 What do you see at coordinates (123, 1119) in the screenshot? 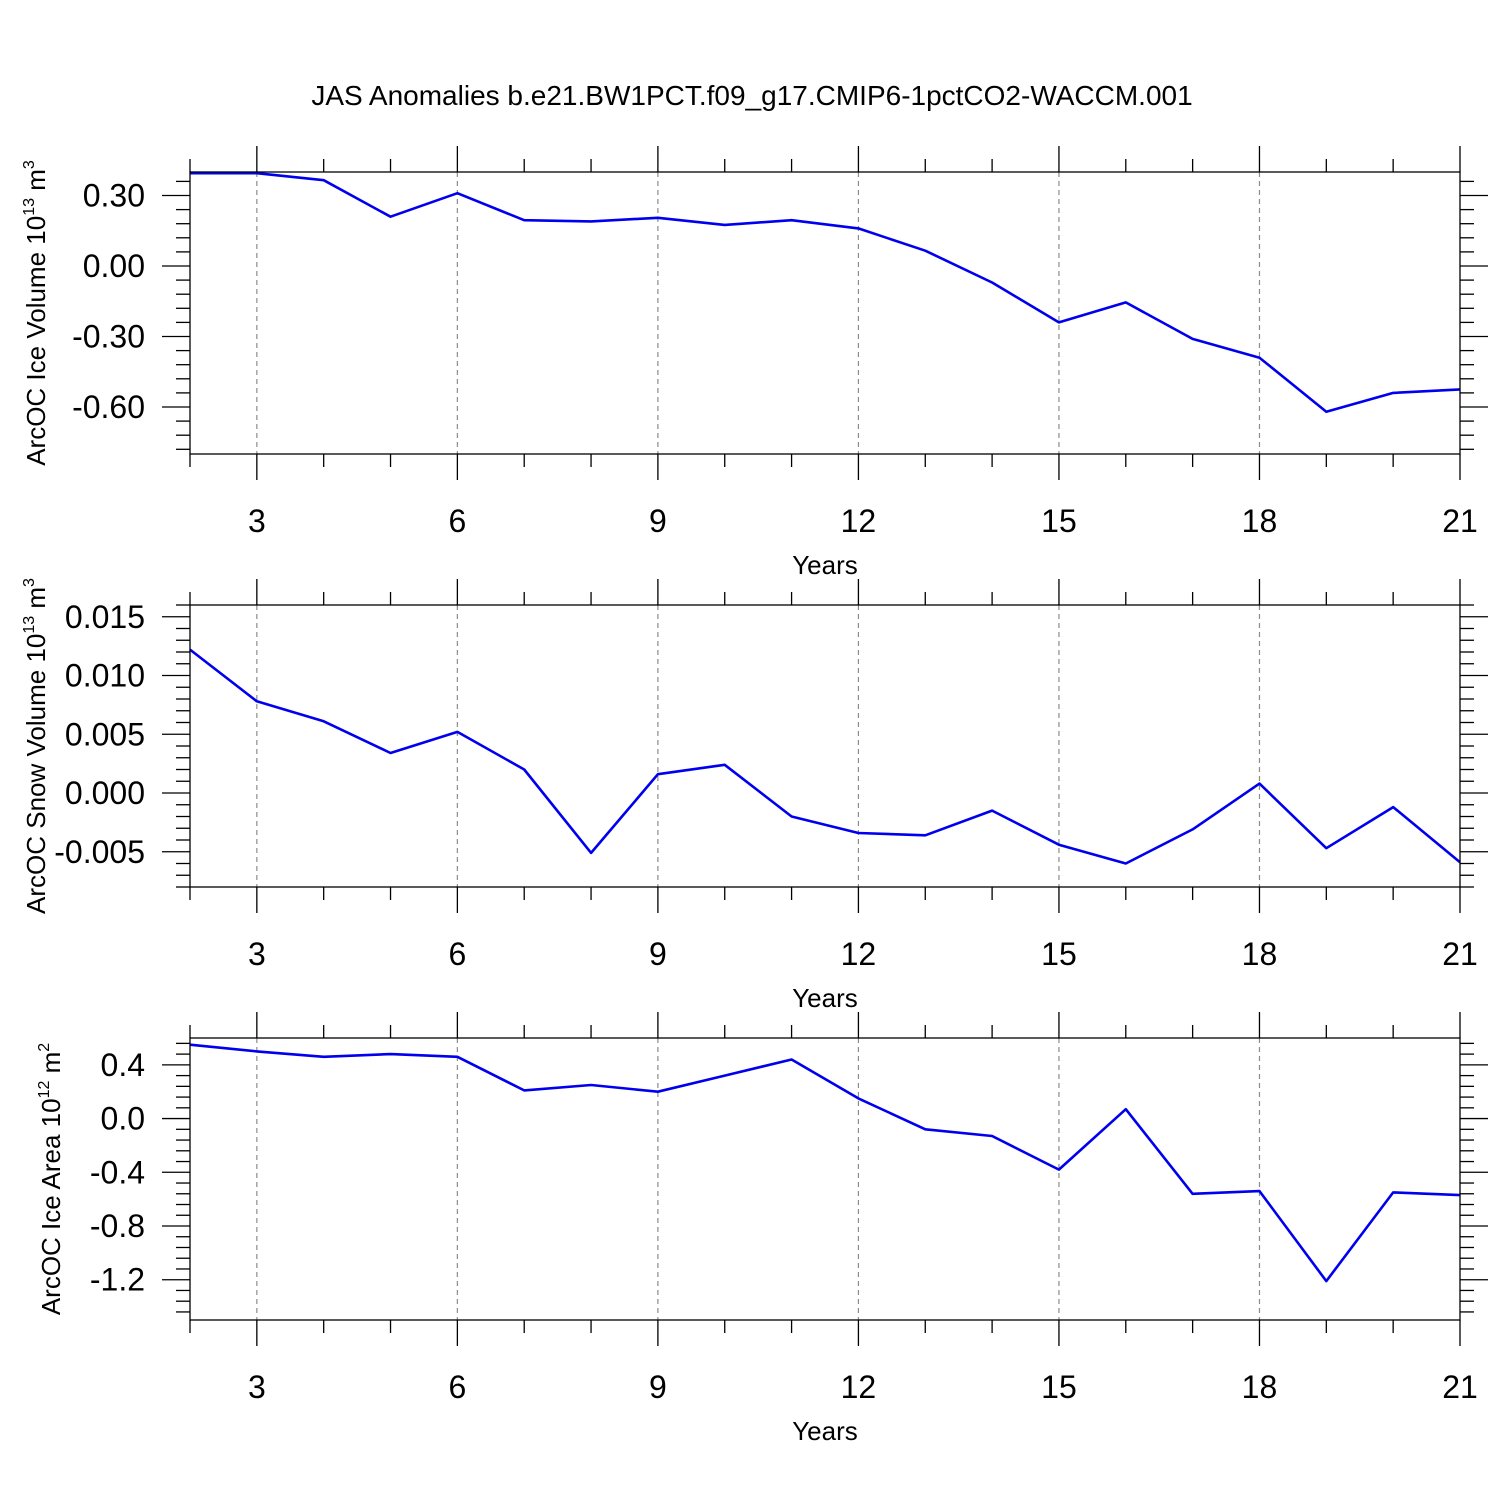
I see `y-tick-label: 0.0` at bounding box center [123, 1119].